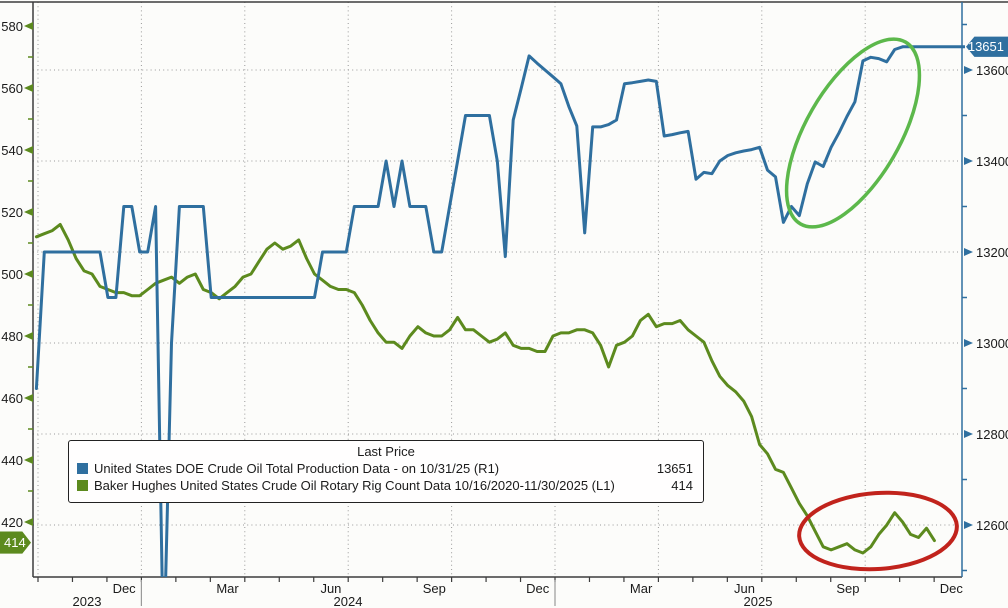  What do you see at coordinates (12, 88) in the screenshot?
I see `left-axis-tick-label: 560` at bounding box center [12, 88].